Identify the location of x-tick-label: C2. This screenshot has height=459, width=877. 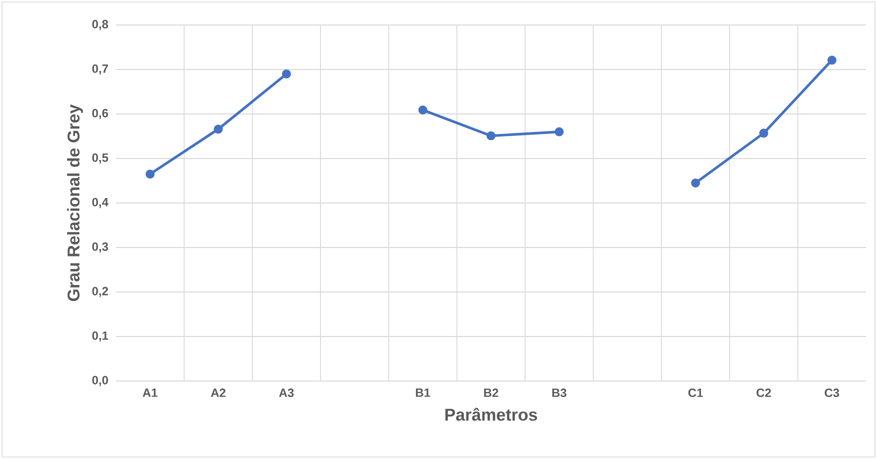
(763, 393).